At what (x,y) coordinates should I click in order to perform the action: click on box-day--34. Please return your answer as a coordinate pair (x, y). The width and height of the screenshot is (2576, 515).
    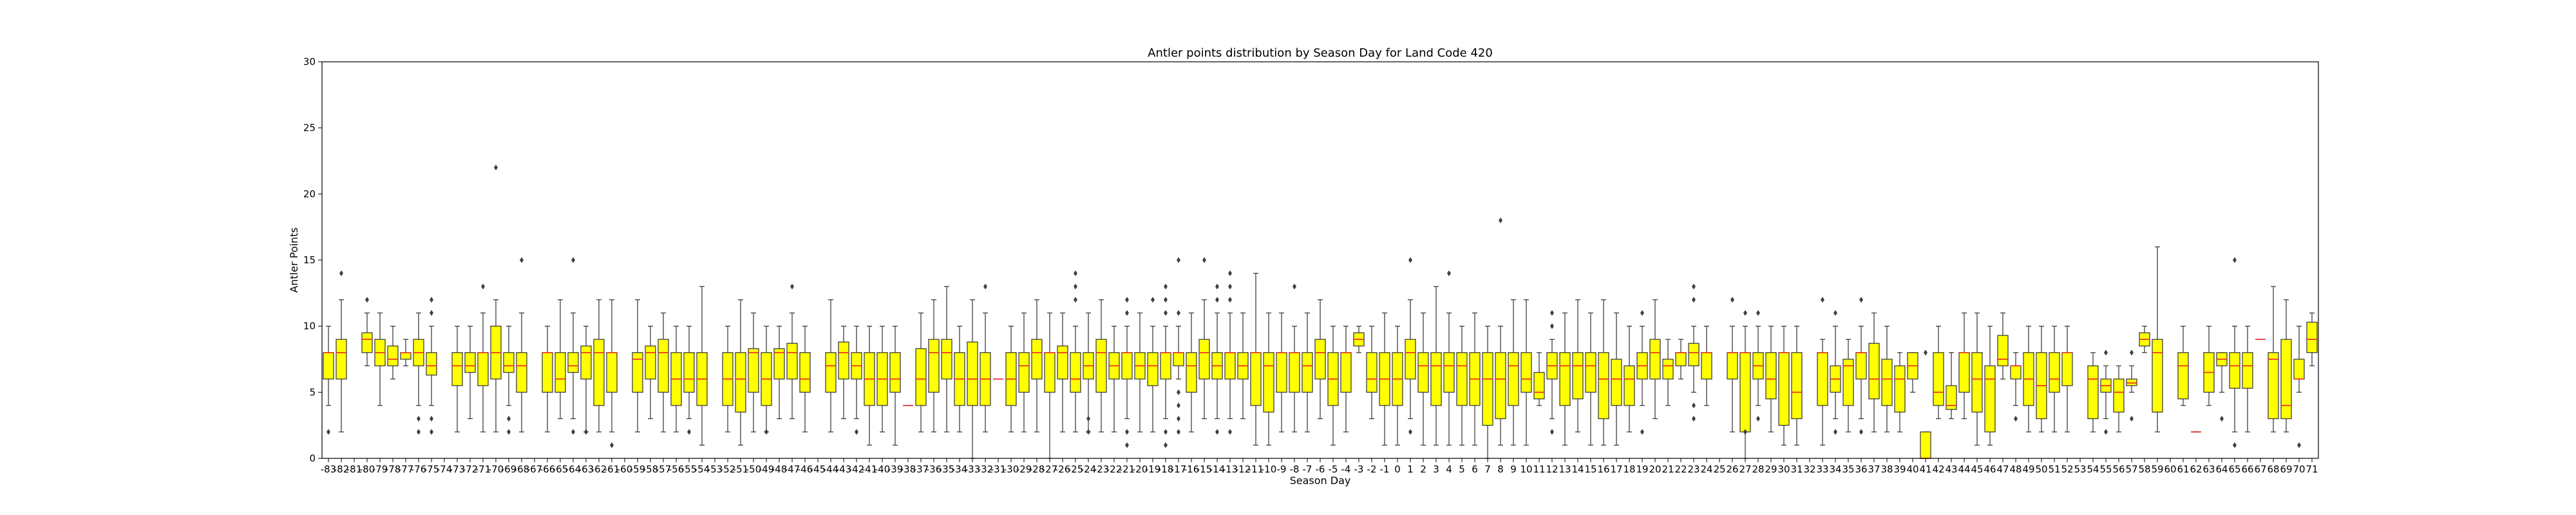
    Looking at the image, I should click on (959, 379).